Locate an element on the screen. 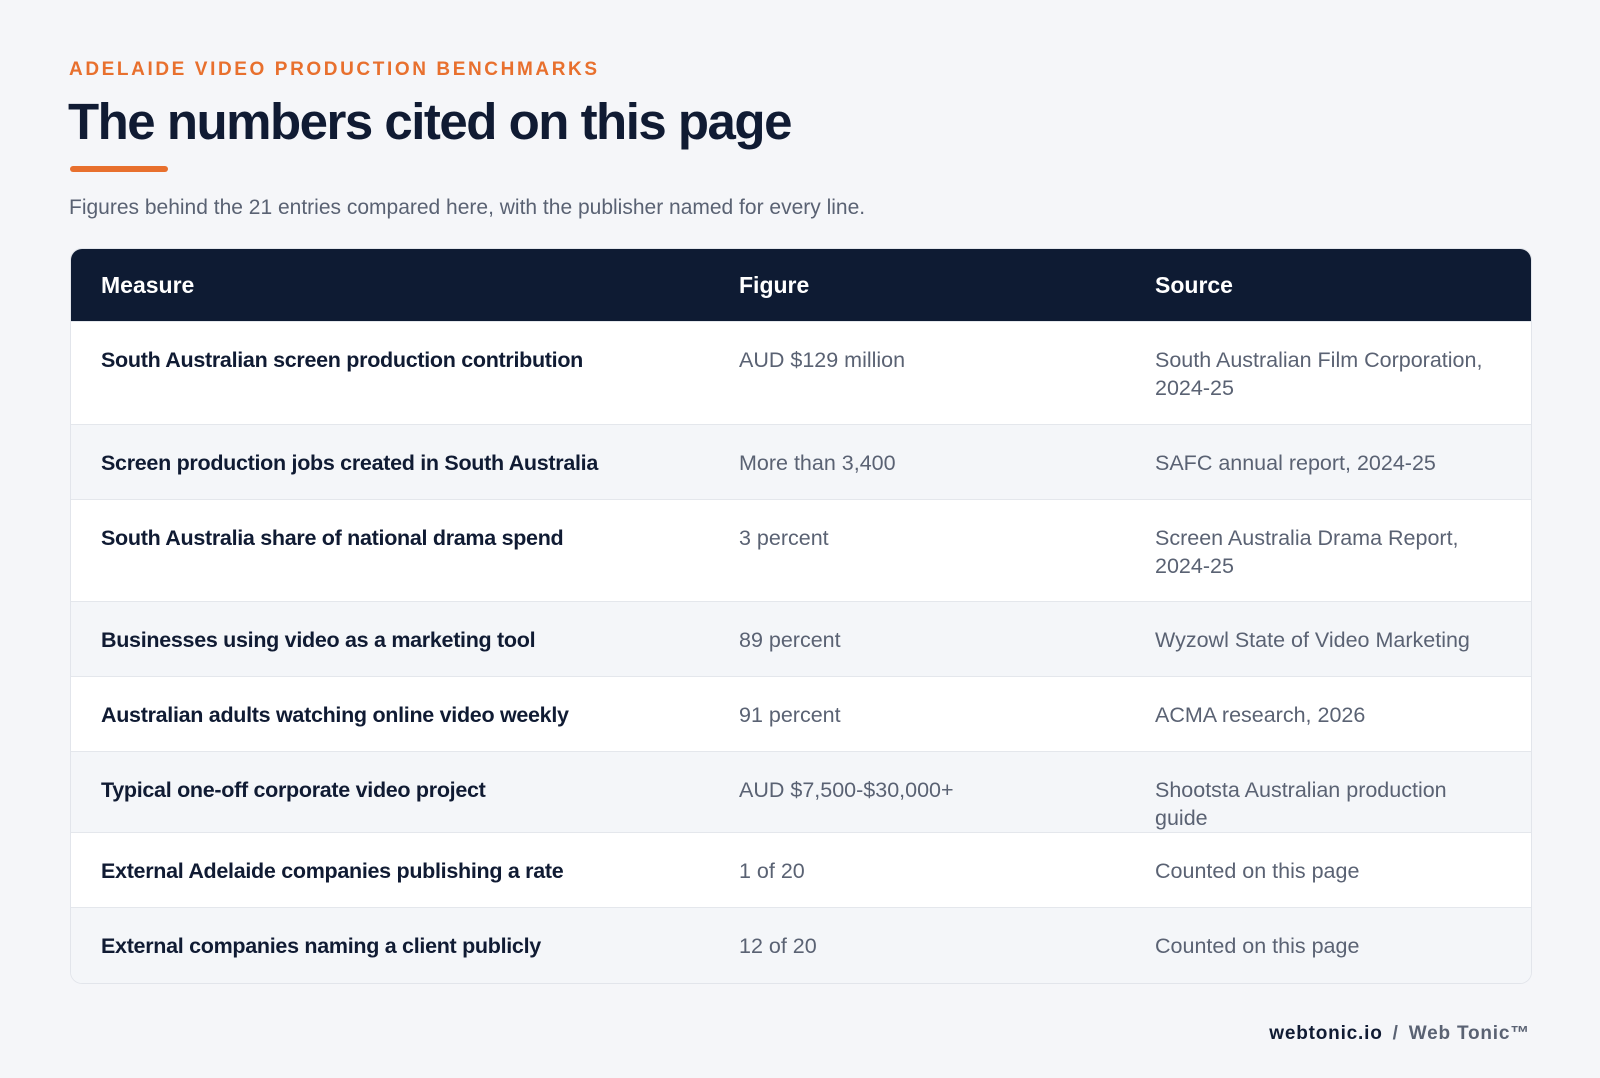 This screenshot has width=1600, height=1078. column-header: Source is located at coordinates (1328, 285).